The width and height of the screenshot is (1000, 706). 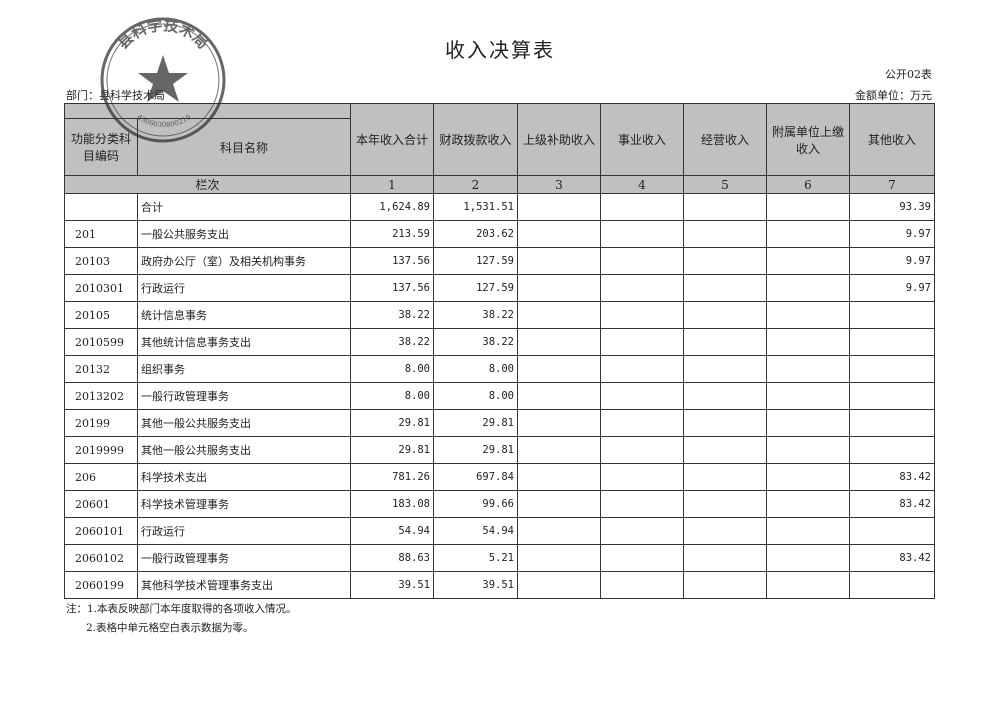 I want to click on col-header: 附属单位上缴收入, so click(x=808, y=139).